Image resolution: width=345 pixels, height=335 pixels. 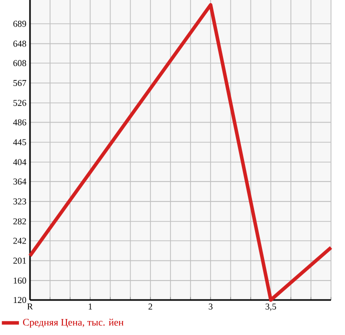 I want to click on y-tick-label: 282, so click(x=19, y=221).